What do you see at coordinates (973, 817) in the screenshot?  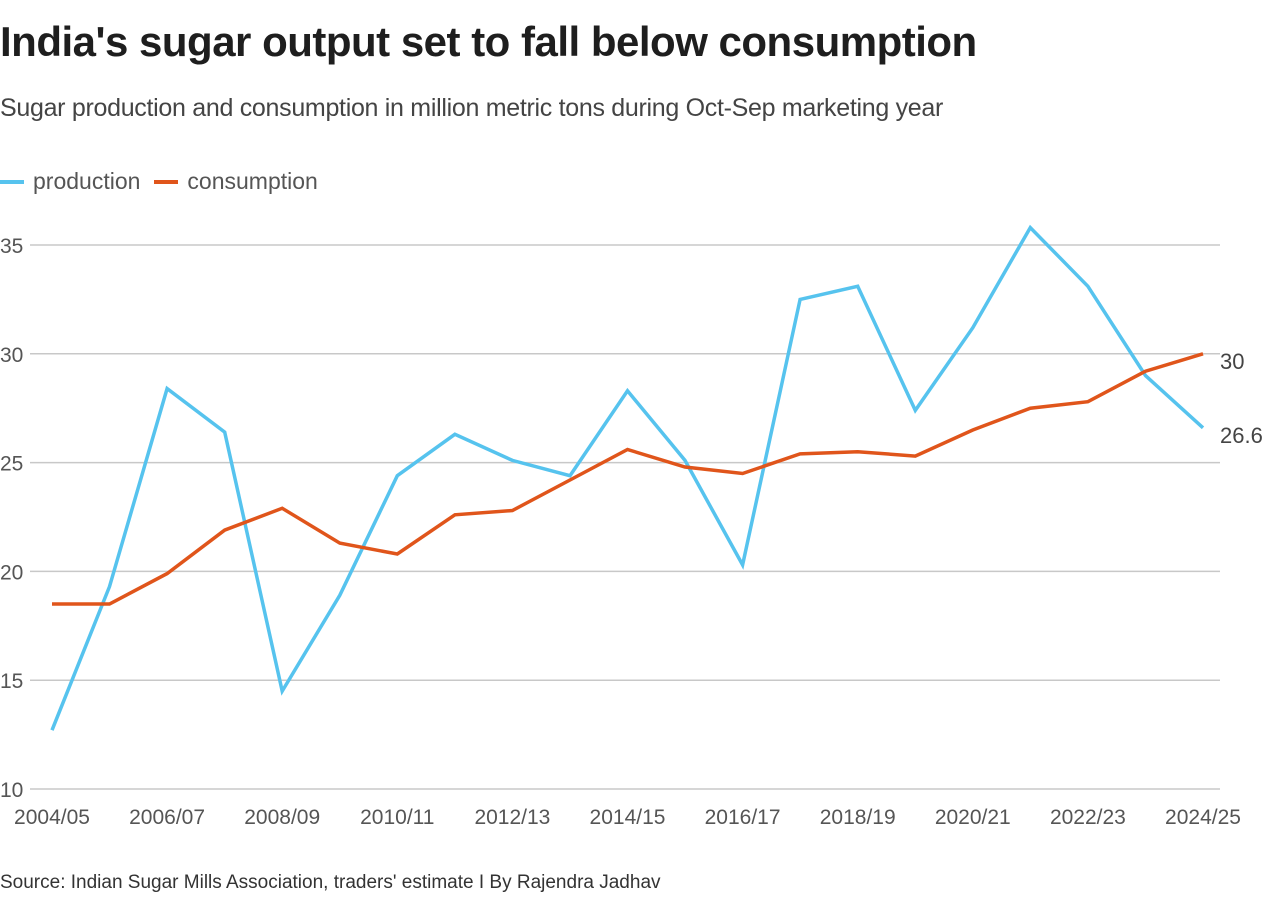 I see `x-tick-label: 2020/21` at bounding box center [973, 817].